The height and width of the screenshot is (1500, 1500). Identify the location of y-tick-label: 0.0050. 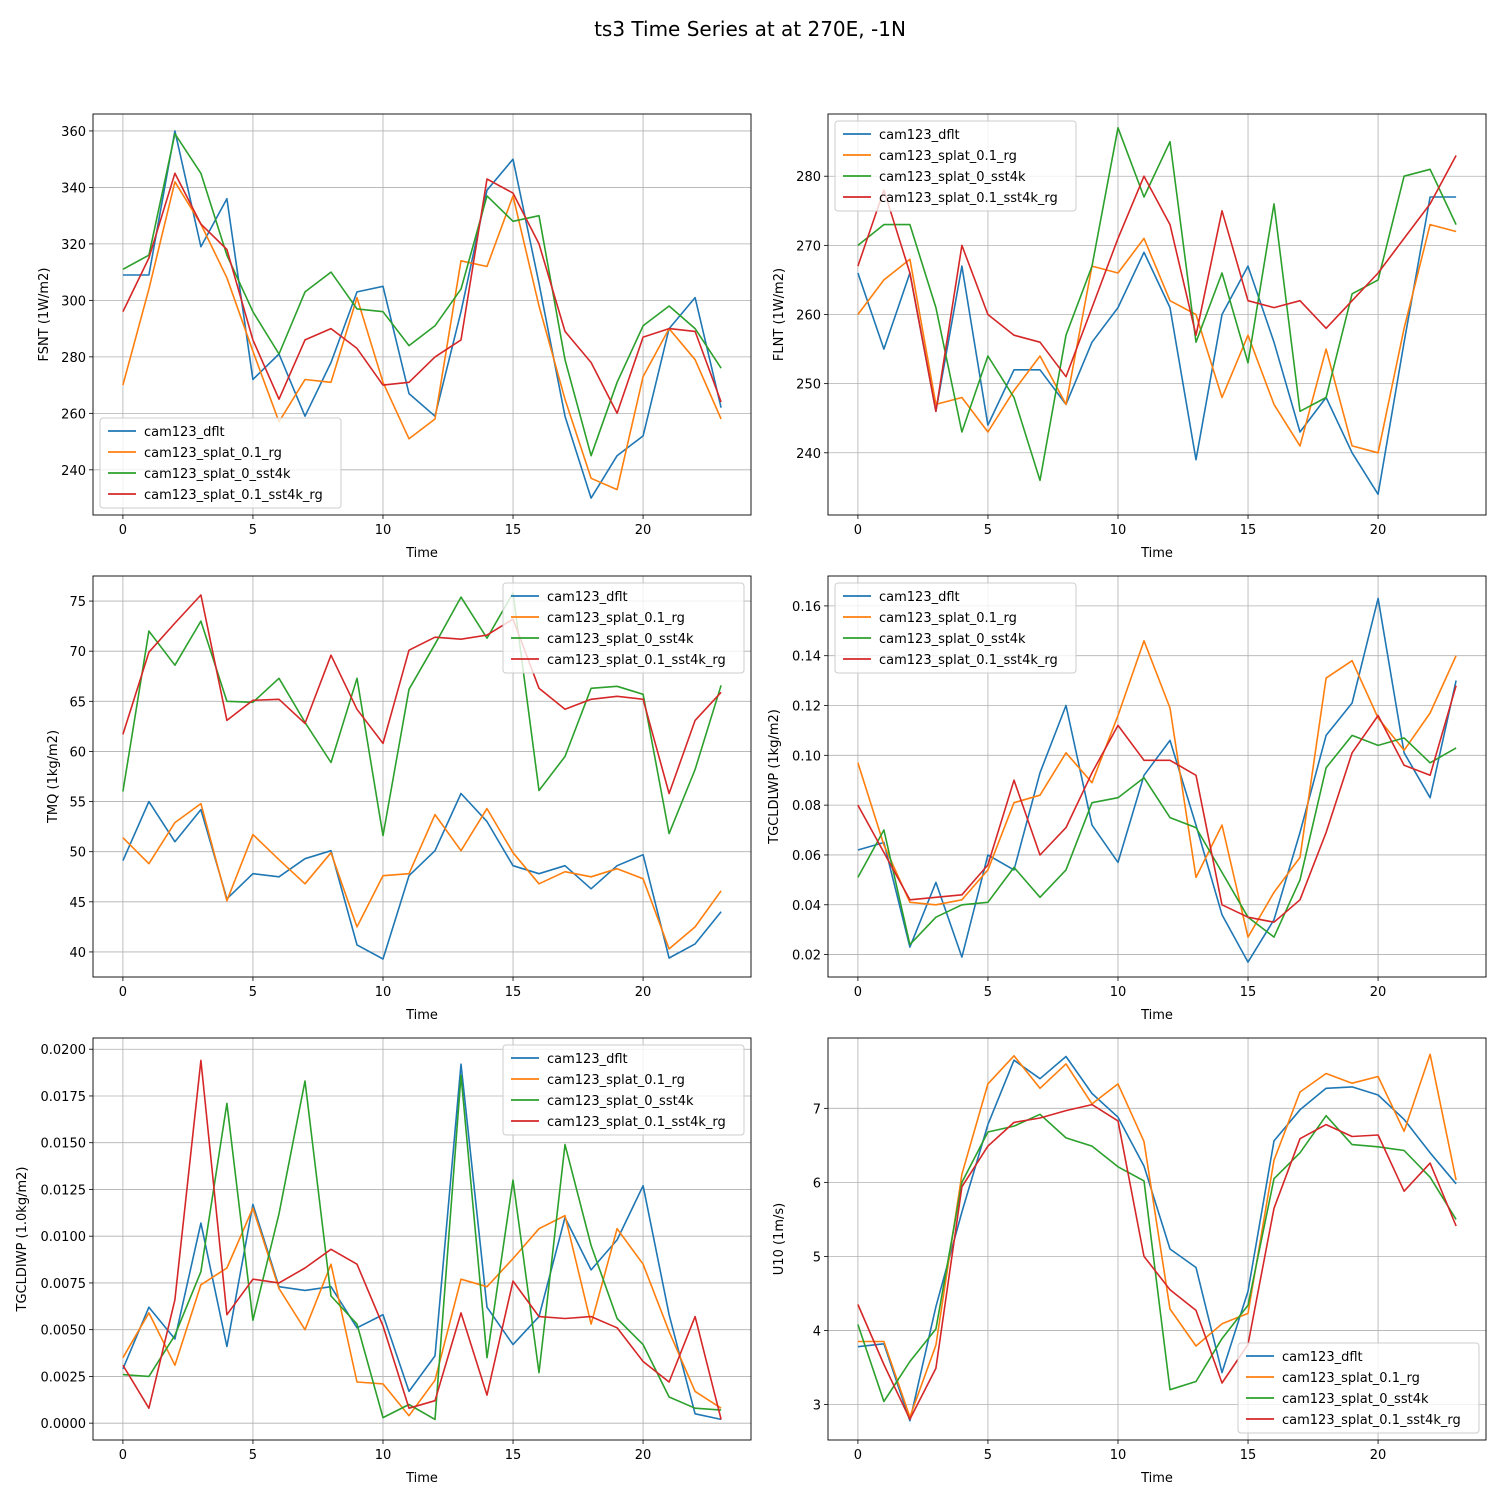
(64, 1331).